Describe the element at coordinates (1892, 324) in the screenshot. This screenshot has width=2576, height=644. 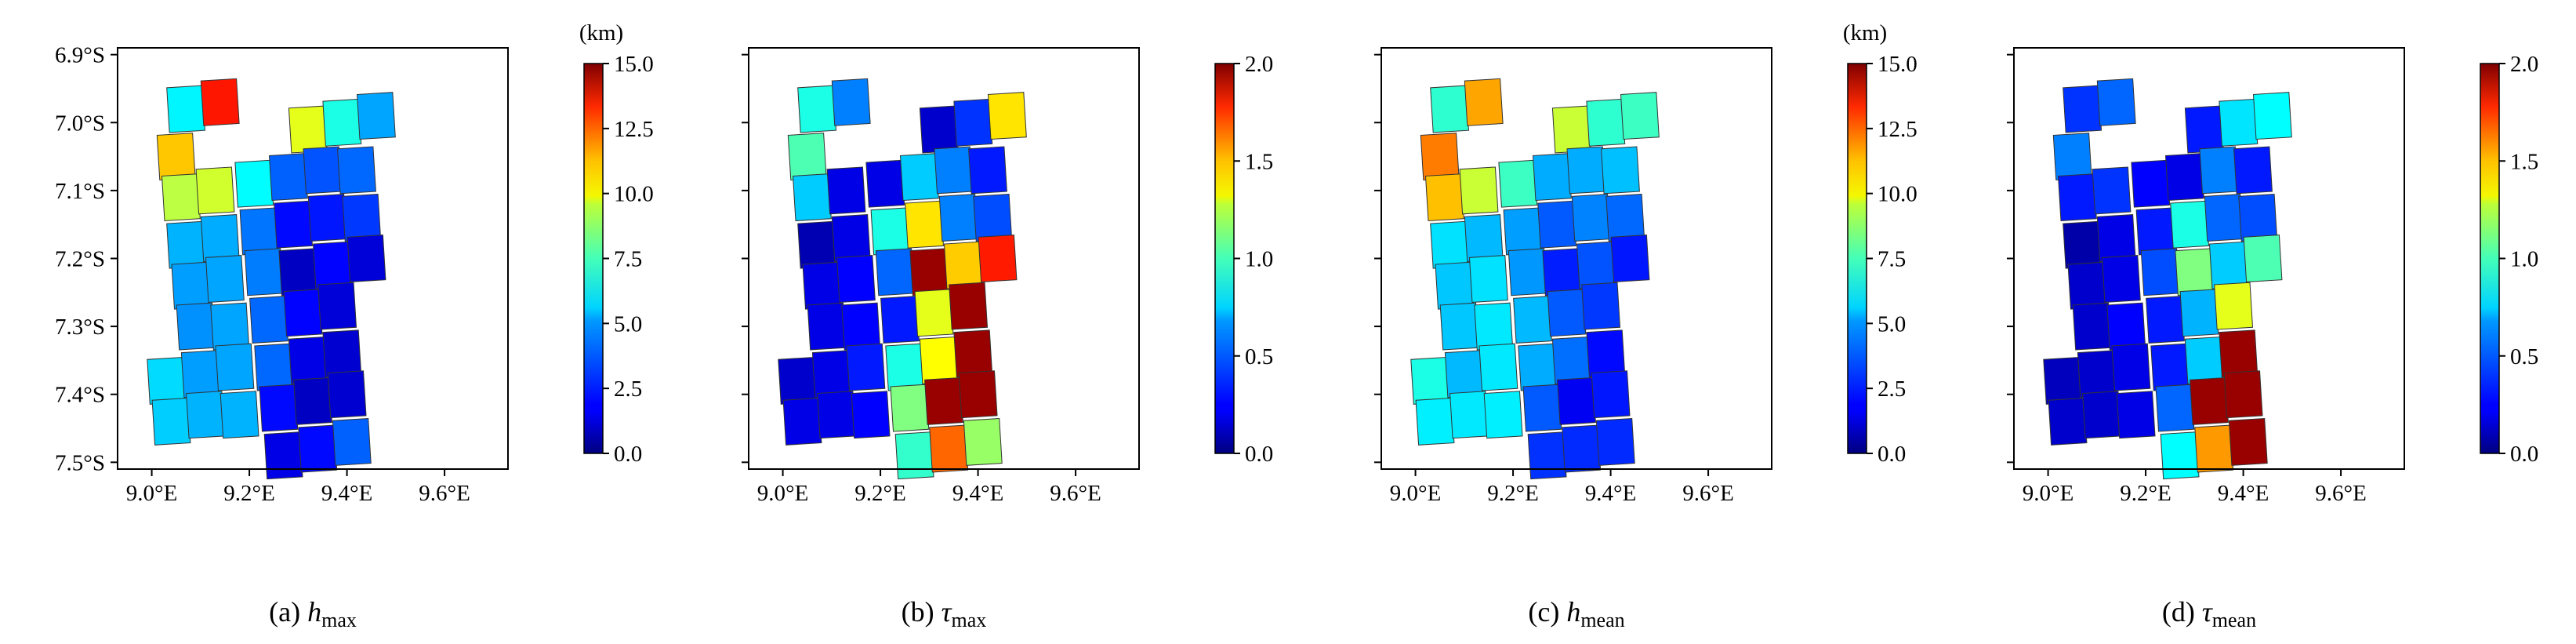
I see `colorbar-tick-label-c-2: 5.0` at that location.